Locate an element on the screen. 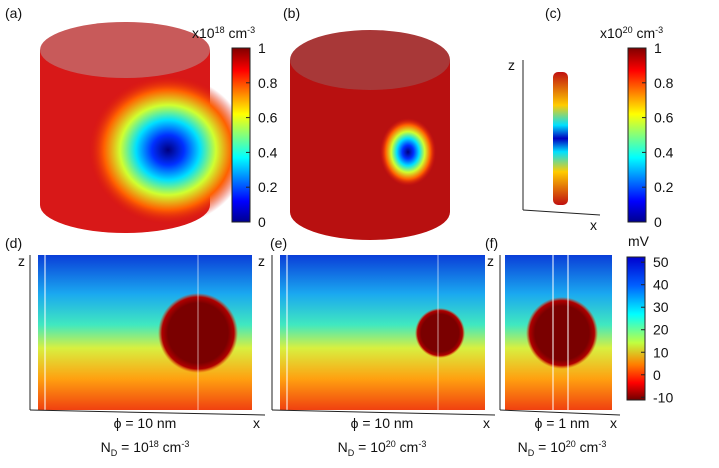 This screenshot has width=719, height=468. colorbar-unit: mV is located at coordinates (639, 241).